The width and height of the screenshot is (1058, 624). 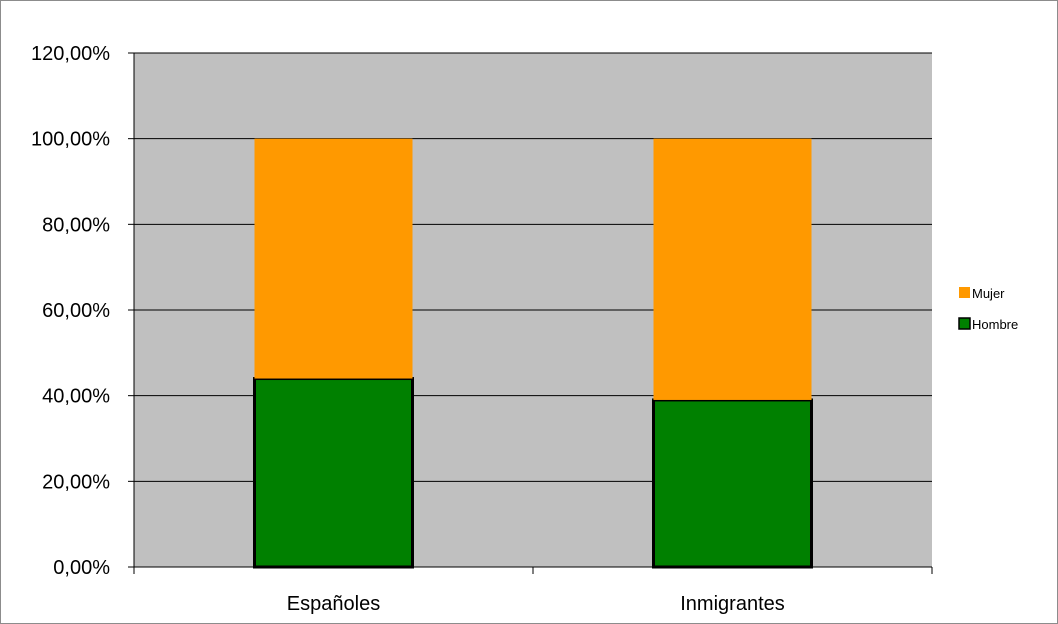 I want to click on legend: Mujer Hombre, so click(x=988, y=309).